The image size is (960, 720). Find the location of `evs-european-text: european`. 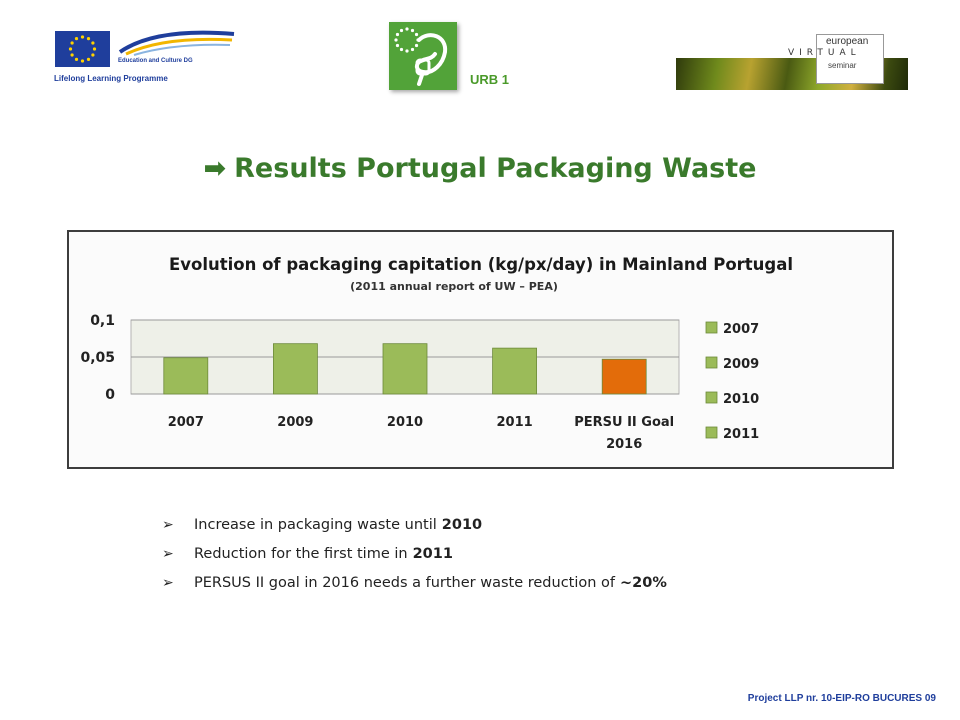

evs-european-text: european is located at coordinates (847, 41).